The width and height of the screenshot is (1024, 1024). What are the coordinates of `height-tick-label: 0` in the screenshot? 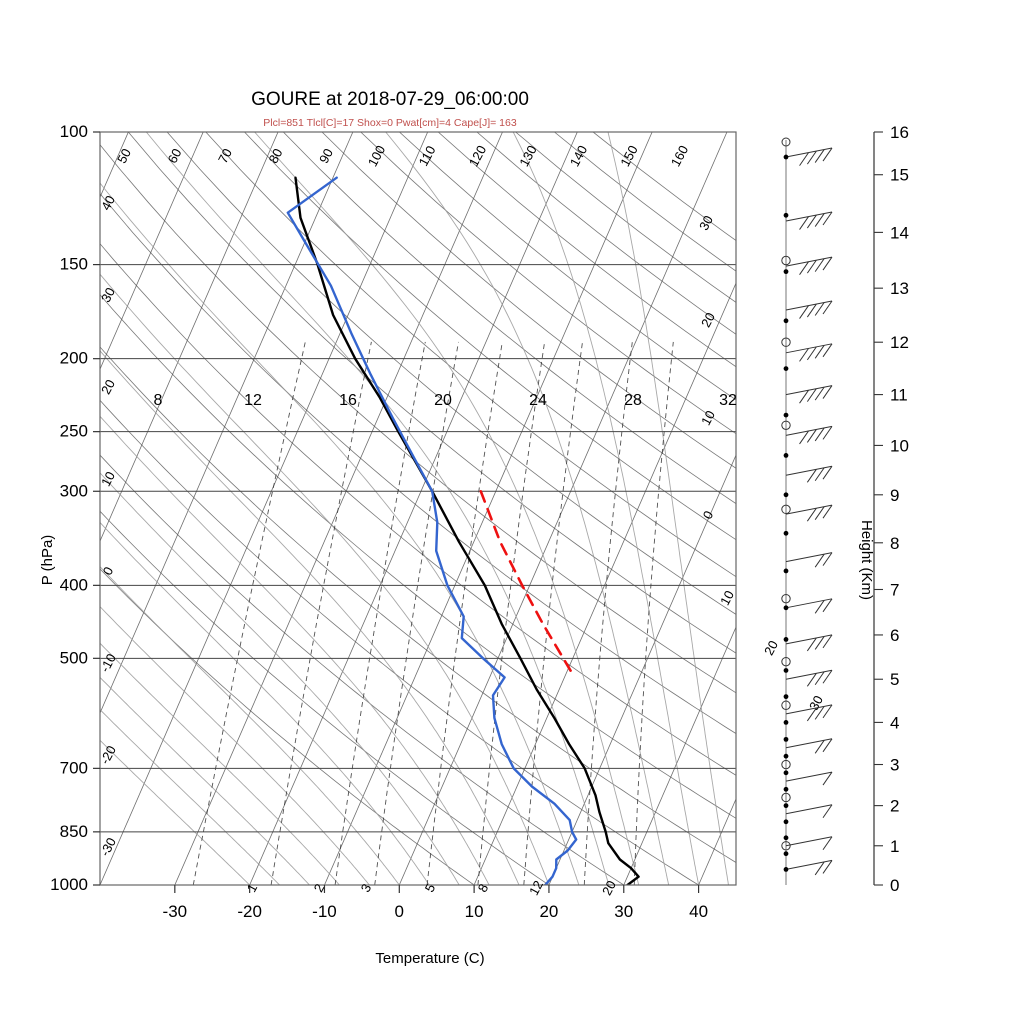 It's located at (894, 885).